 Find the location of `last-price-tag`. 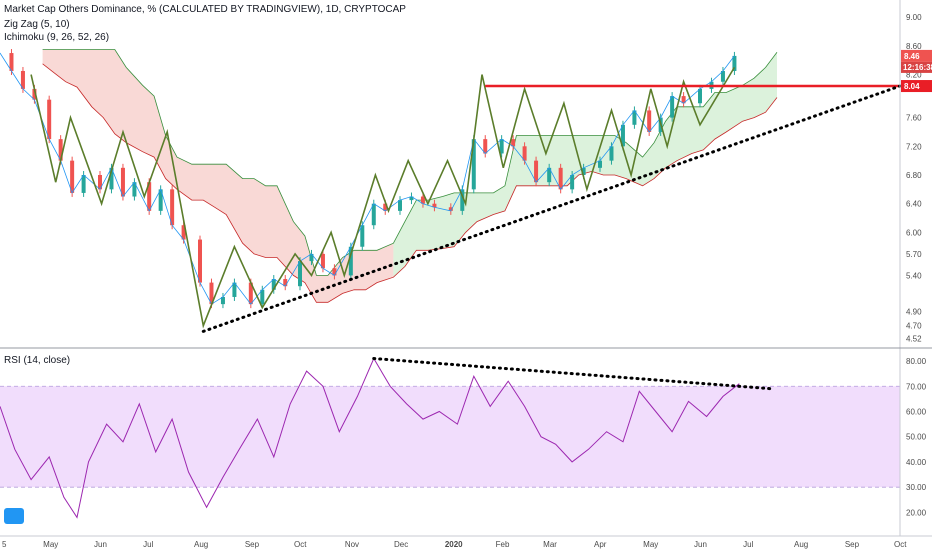

last-price-tag is located at coordinates (916, 55).